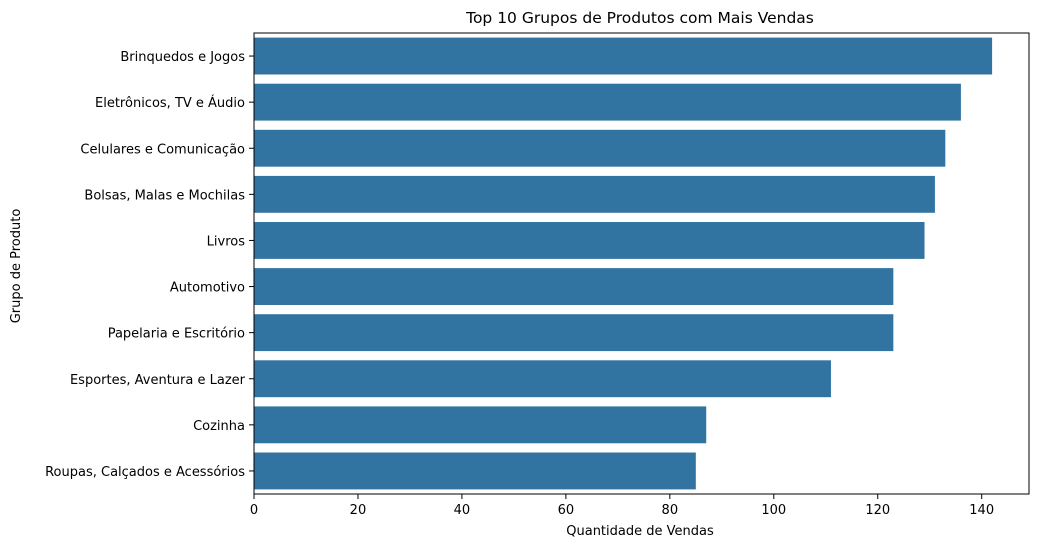 The height and width of the screenshot is (547, 1037). What do you see at coordinates (462, 510) in the screenshot?
I see `x-tick-label: 40` at bounding box center [462, 510].